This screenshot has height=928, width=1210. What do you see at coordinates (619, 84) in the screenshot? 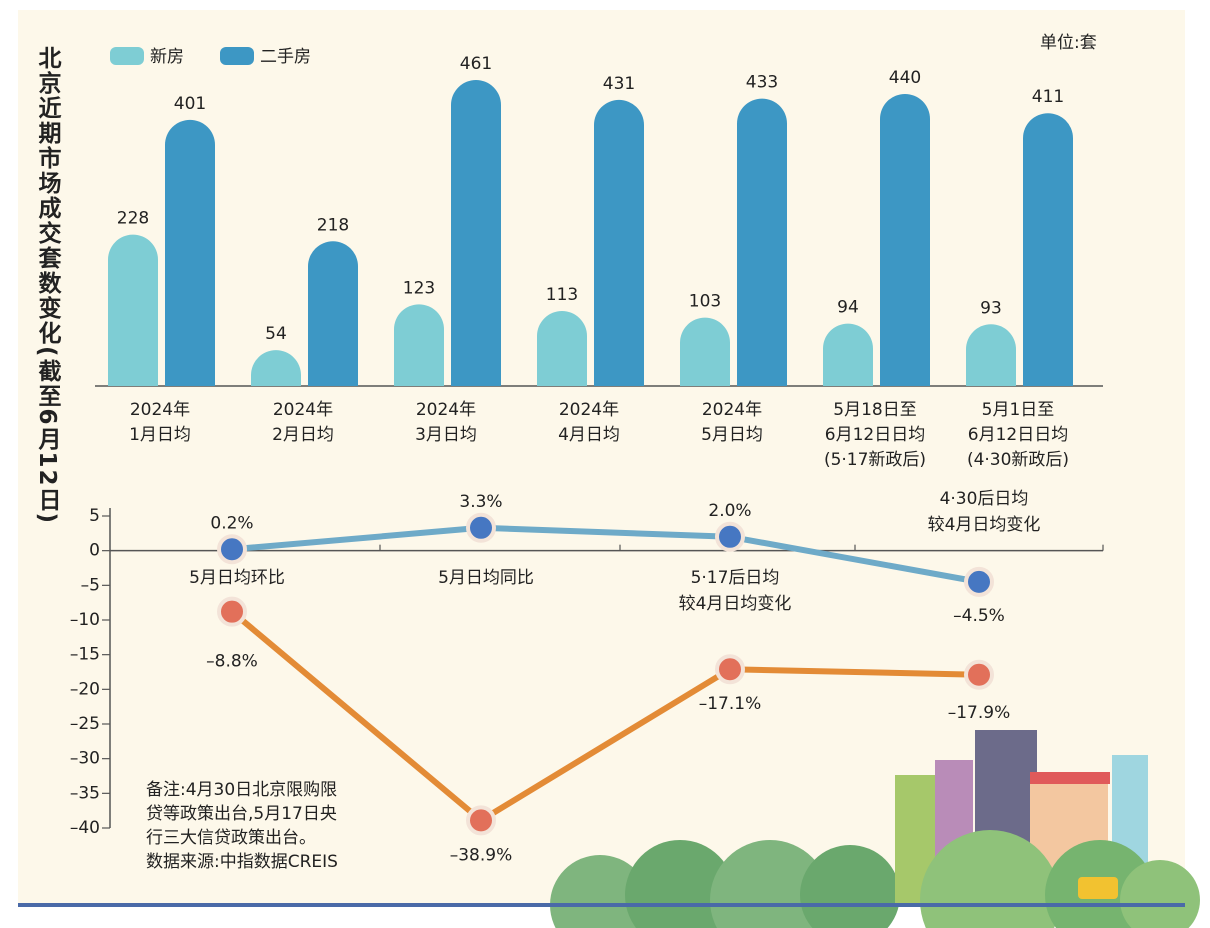
I see `value-label: 431` at bounding box center [619, 84].